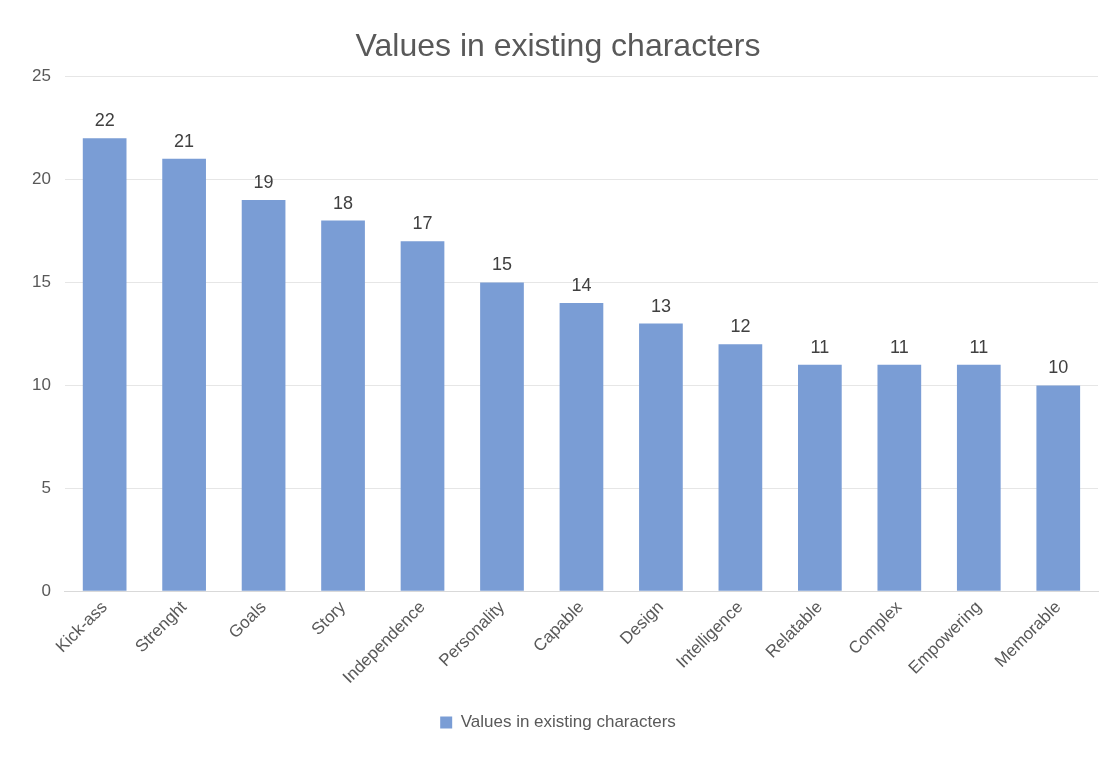 The width and height of the screenshot is (1116, 759). What do you see at coordinates (343, 202) in the screenshot?
I see `data-label: 18` at bounding box center [343, 202].